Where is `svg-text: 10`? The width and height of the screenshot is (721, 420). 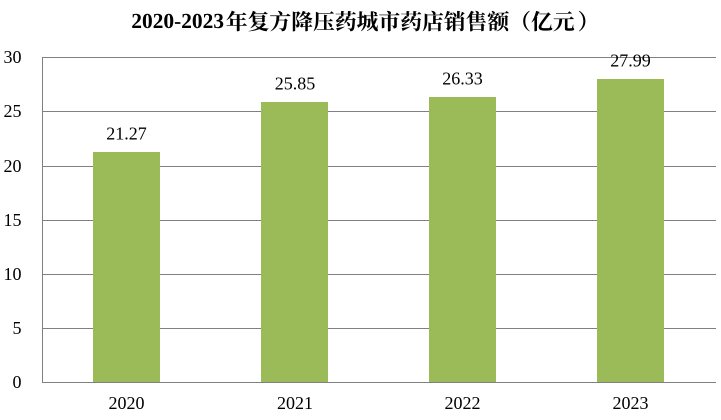 svg-text: 10 is located at coordinates (13, 274).